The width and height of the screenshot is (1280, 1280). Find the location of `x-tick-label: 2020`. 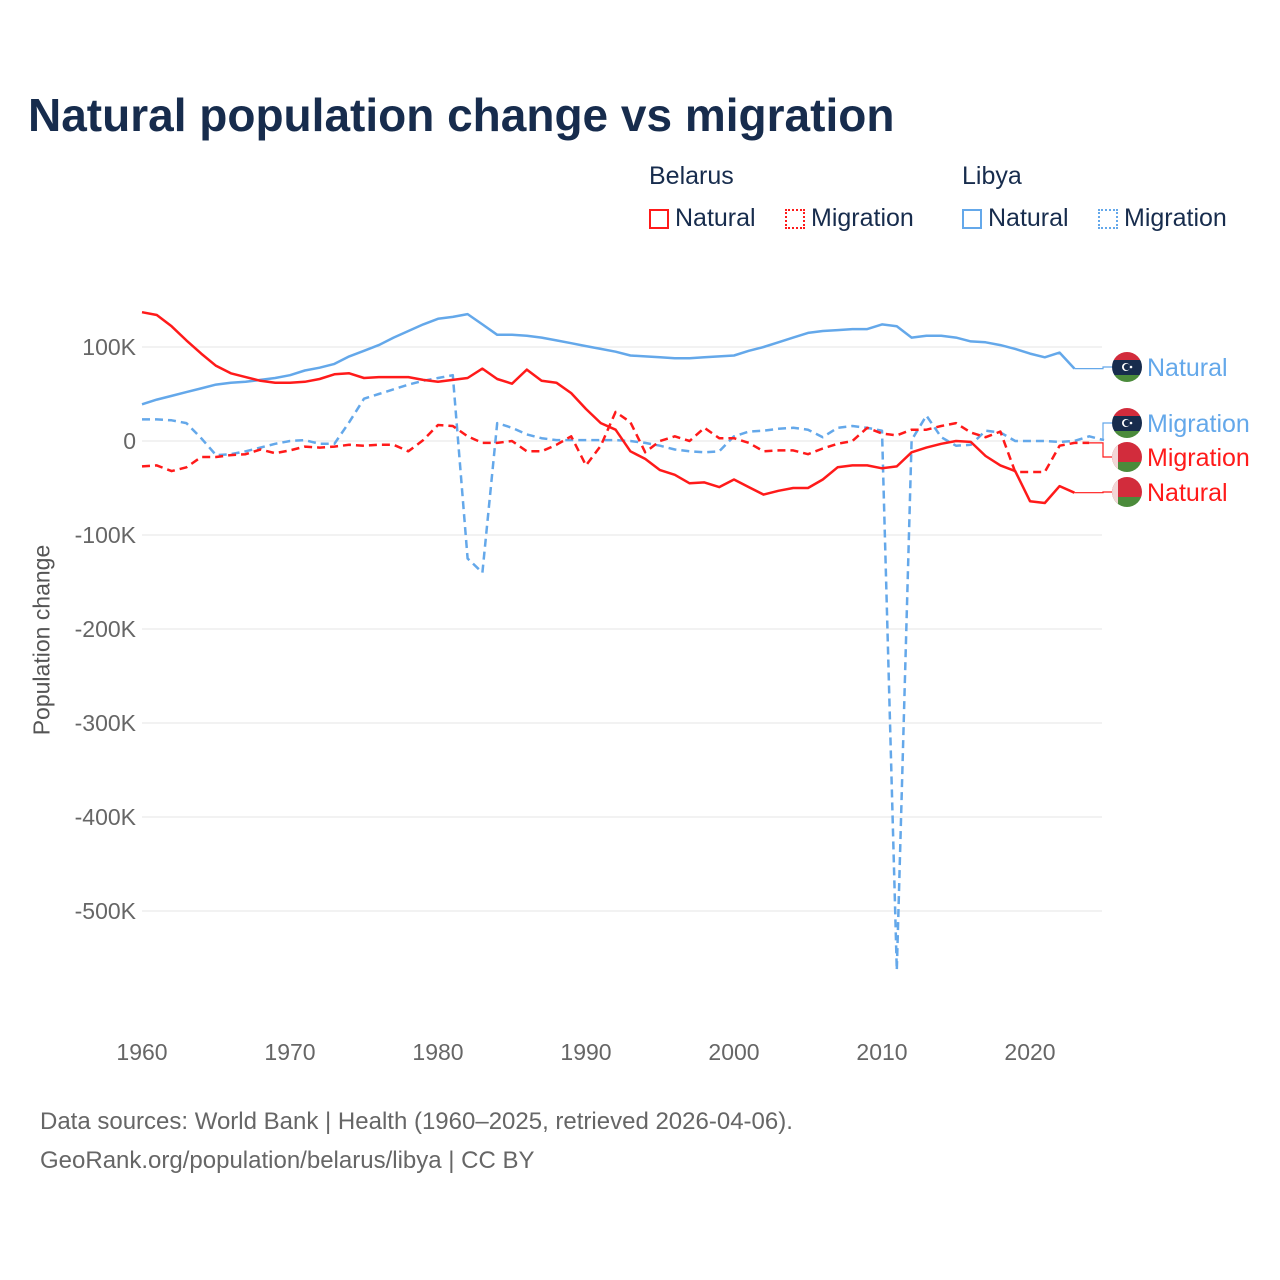

x-tick-label: 2020 is located at coordinates (1029, 1052).